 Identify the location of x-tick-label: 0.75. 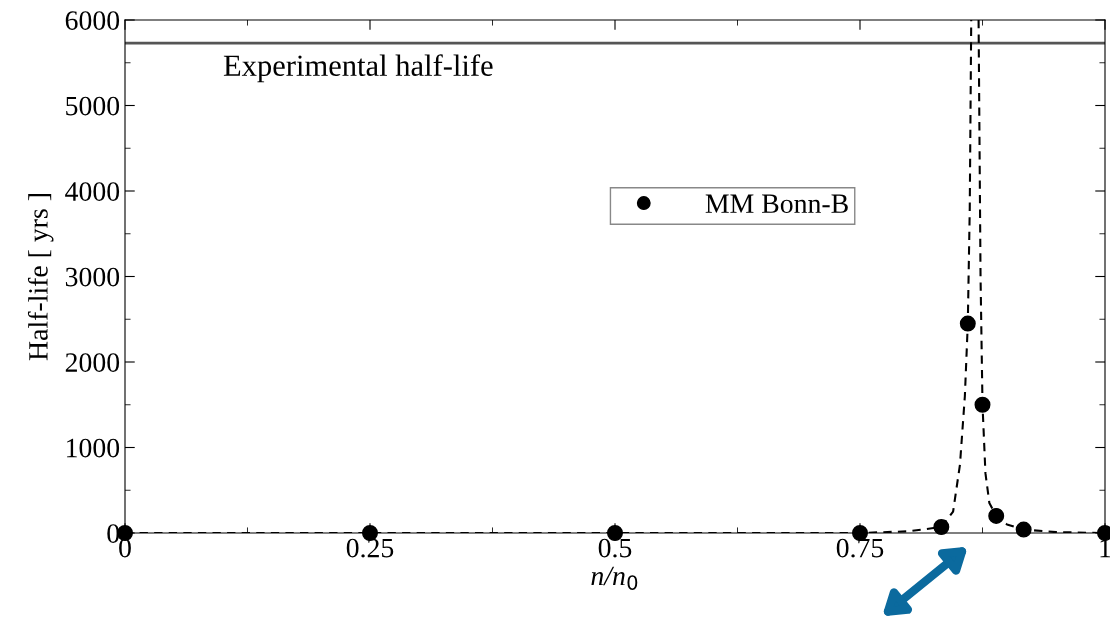
(860, 548).